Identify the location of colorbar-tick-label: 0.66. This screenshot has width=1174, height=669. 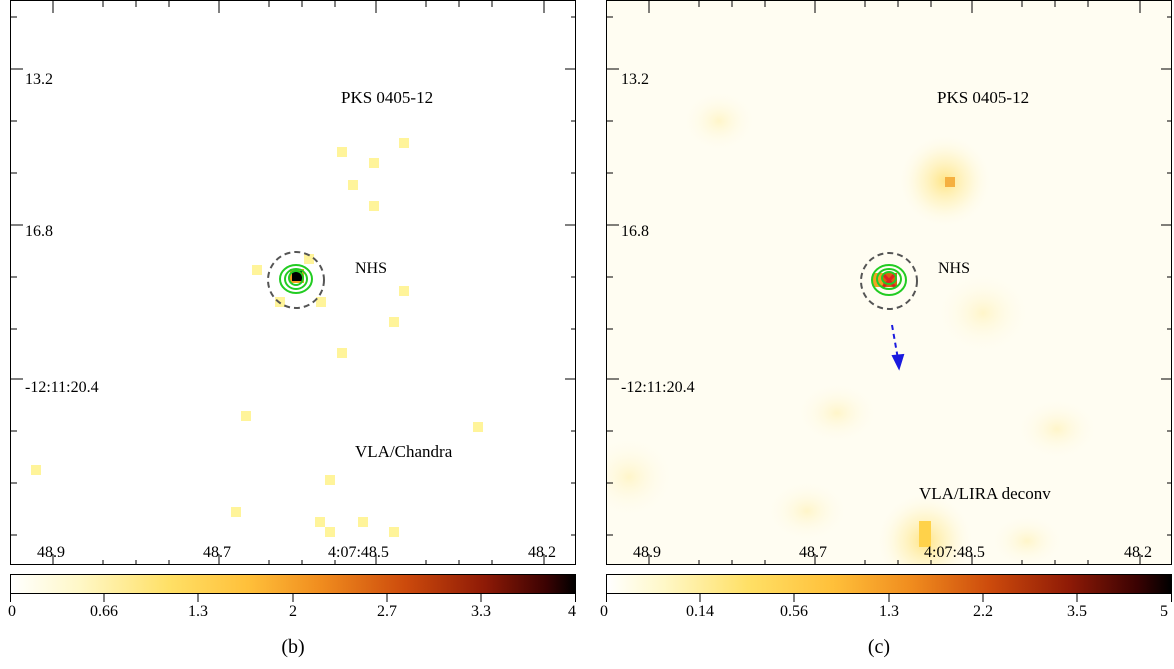
(104, 611).